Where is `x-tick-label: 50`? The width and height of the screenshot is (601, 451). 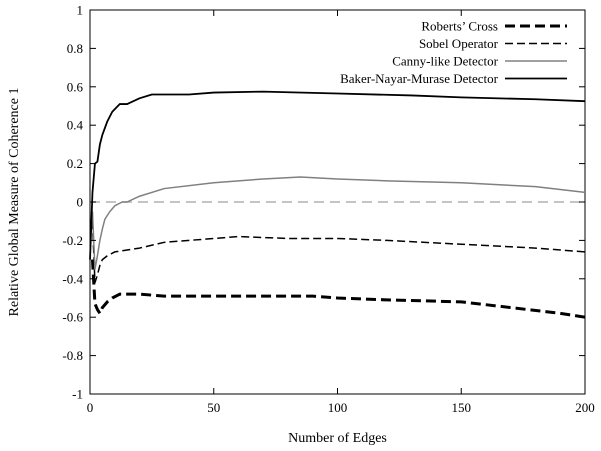
x-tick-label: 50 is located at coordinates (213, 407).